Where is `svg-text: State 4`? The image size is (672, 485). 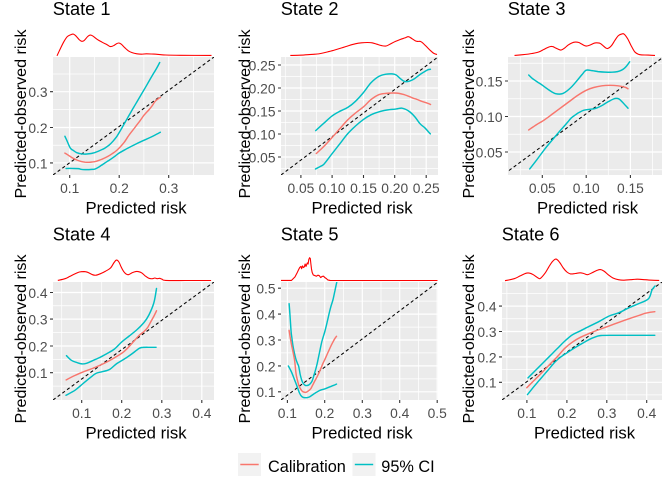 svg-text: State 4 is located at coordinates (82, 235).